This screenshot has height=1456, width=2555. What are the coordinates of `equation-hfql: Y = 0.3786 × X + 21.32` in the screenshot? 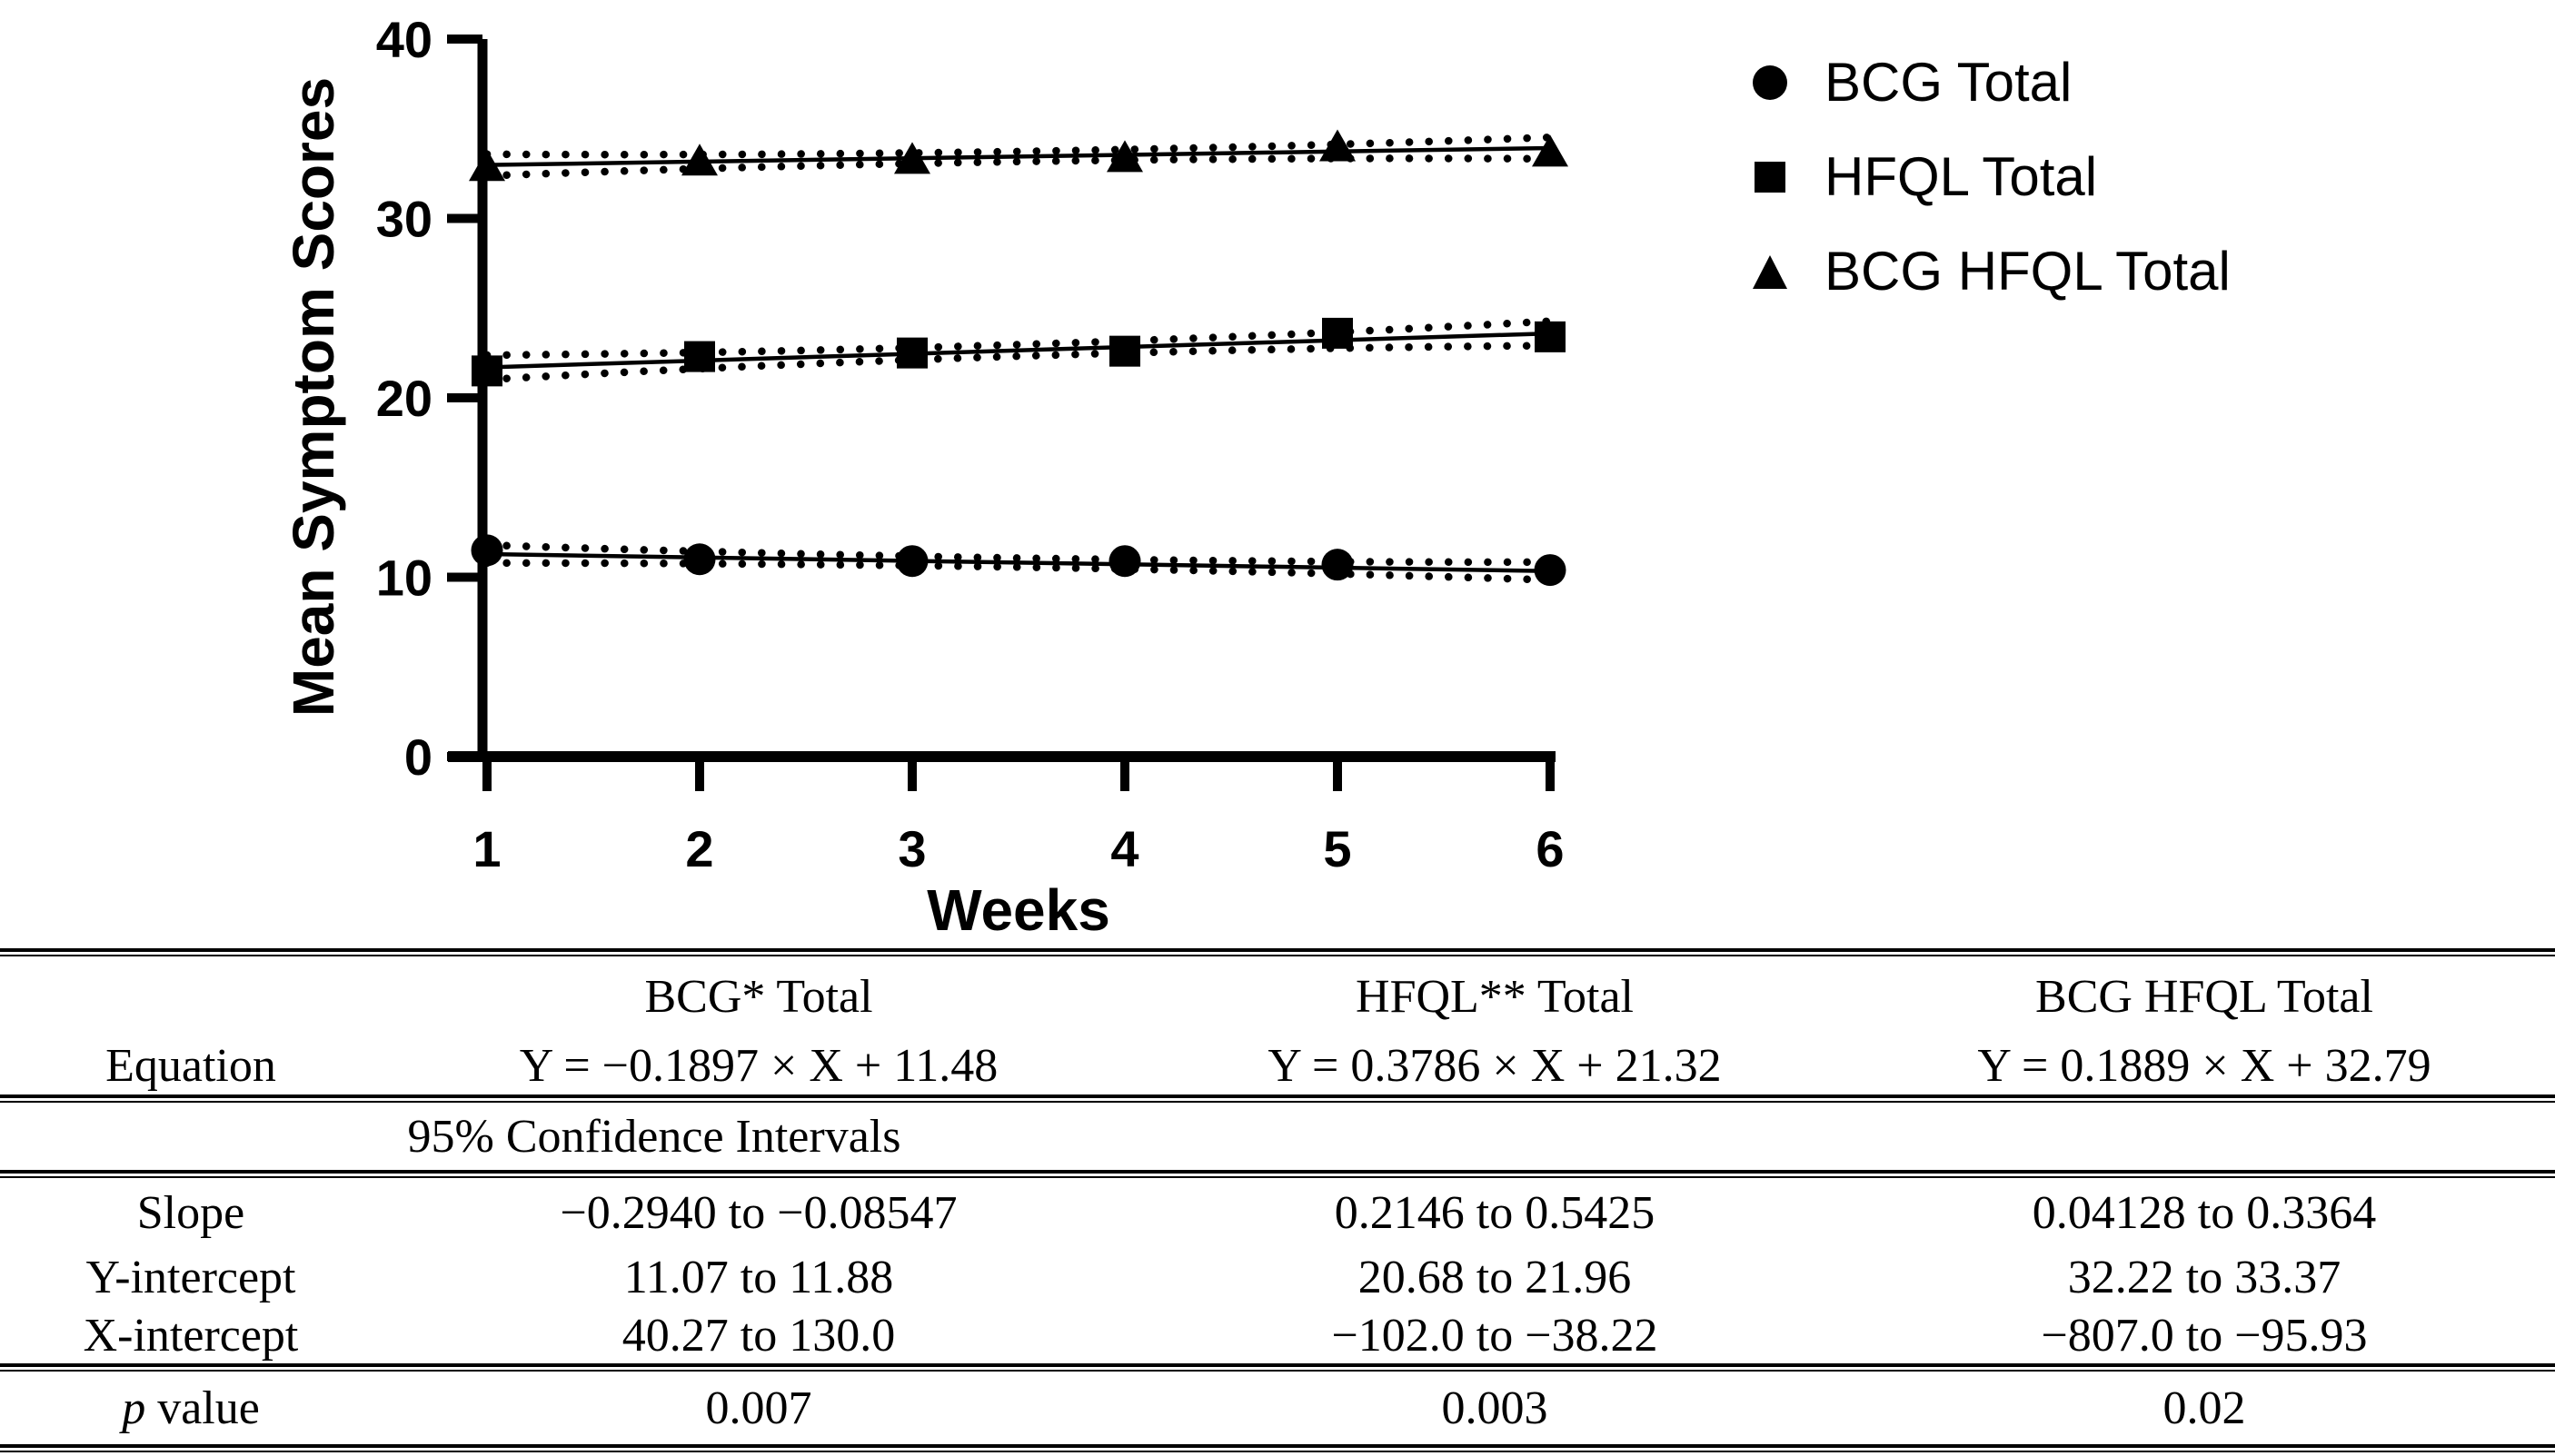 It's located at (1495, 1065).